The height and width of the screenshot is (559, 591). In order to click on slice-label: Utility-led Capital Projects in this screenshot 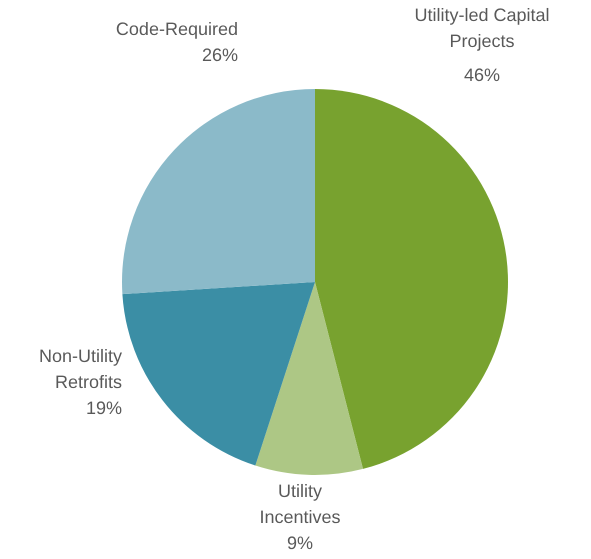, I will do `click(482, 27)`.